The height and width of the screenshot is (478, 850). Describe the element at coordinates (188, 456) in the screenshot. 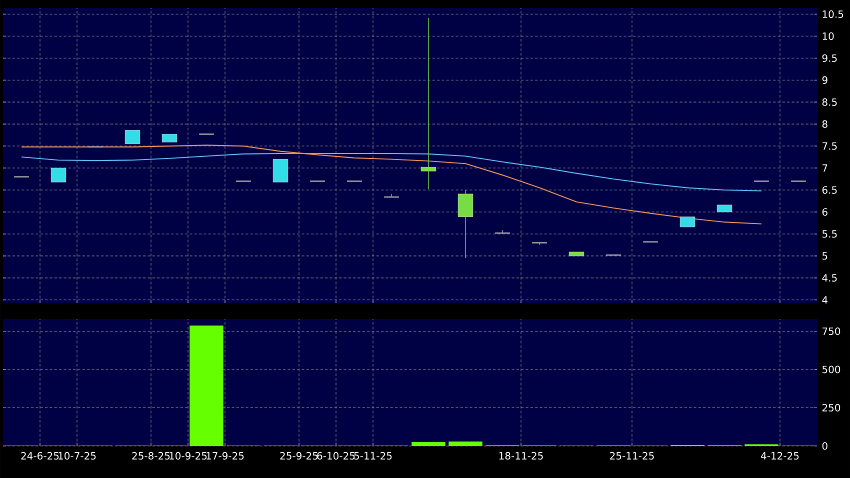

I see `x-tick-label: 10-9-25` at that location.